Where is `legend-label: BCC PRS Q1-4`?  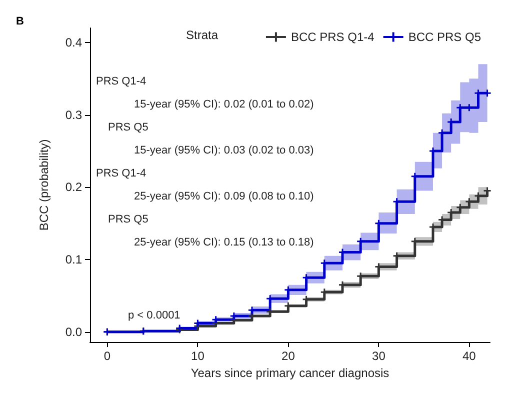 legend-label: BCC PRS Q1-4 is located at coordinates (332, 37).